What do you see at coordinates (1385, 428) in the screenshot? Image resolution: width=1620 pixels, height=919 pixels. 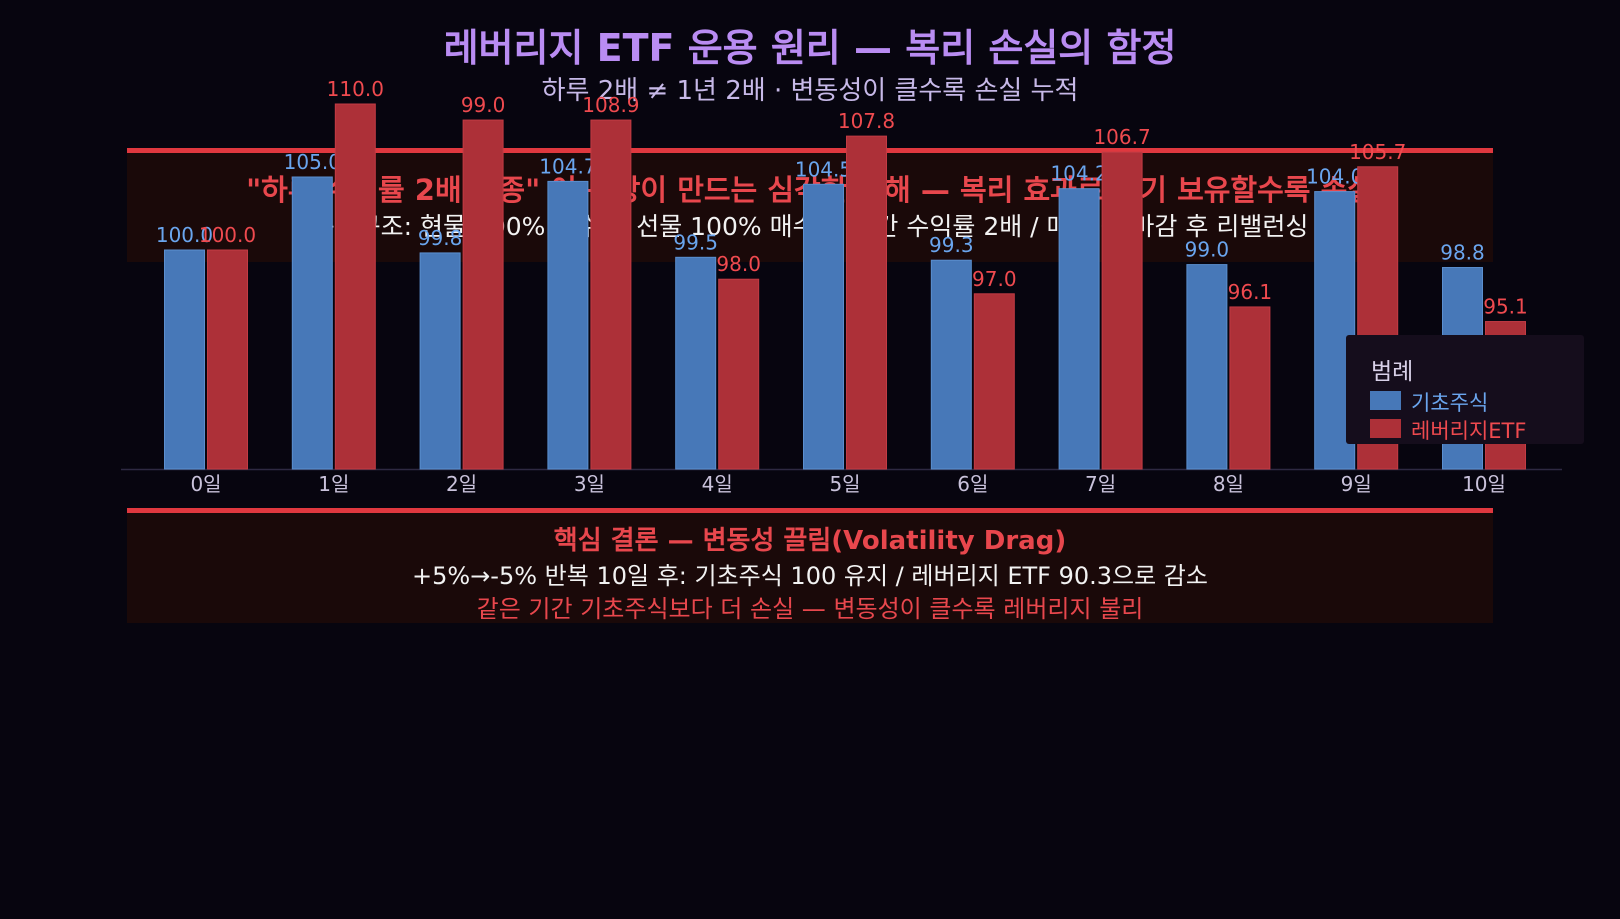 I see `legend-swatch-lev` at bounding box center [1385, 428].